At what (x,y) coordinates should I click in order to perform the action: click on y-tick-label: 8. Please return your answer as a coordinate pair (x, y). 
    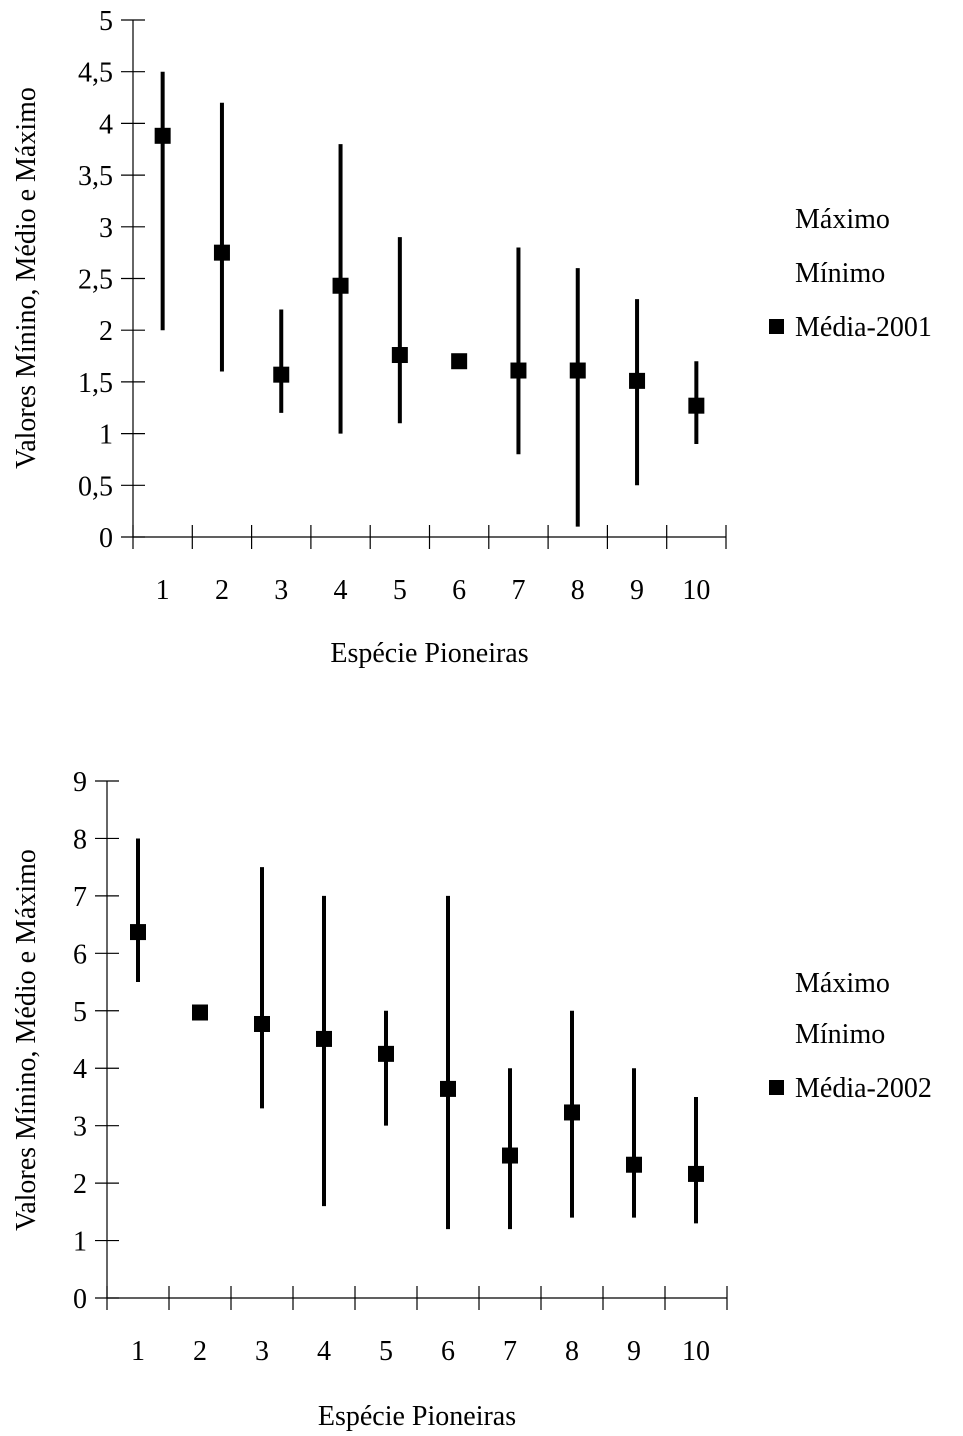
    Looking at the image, I should click on (80, 839).